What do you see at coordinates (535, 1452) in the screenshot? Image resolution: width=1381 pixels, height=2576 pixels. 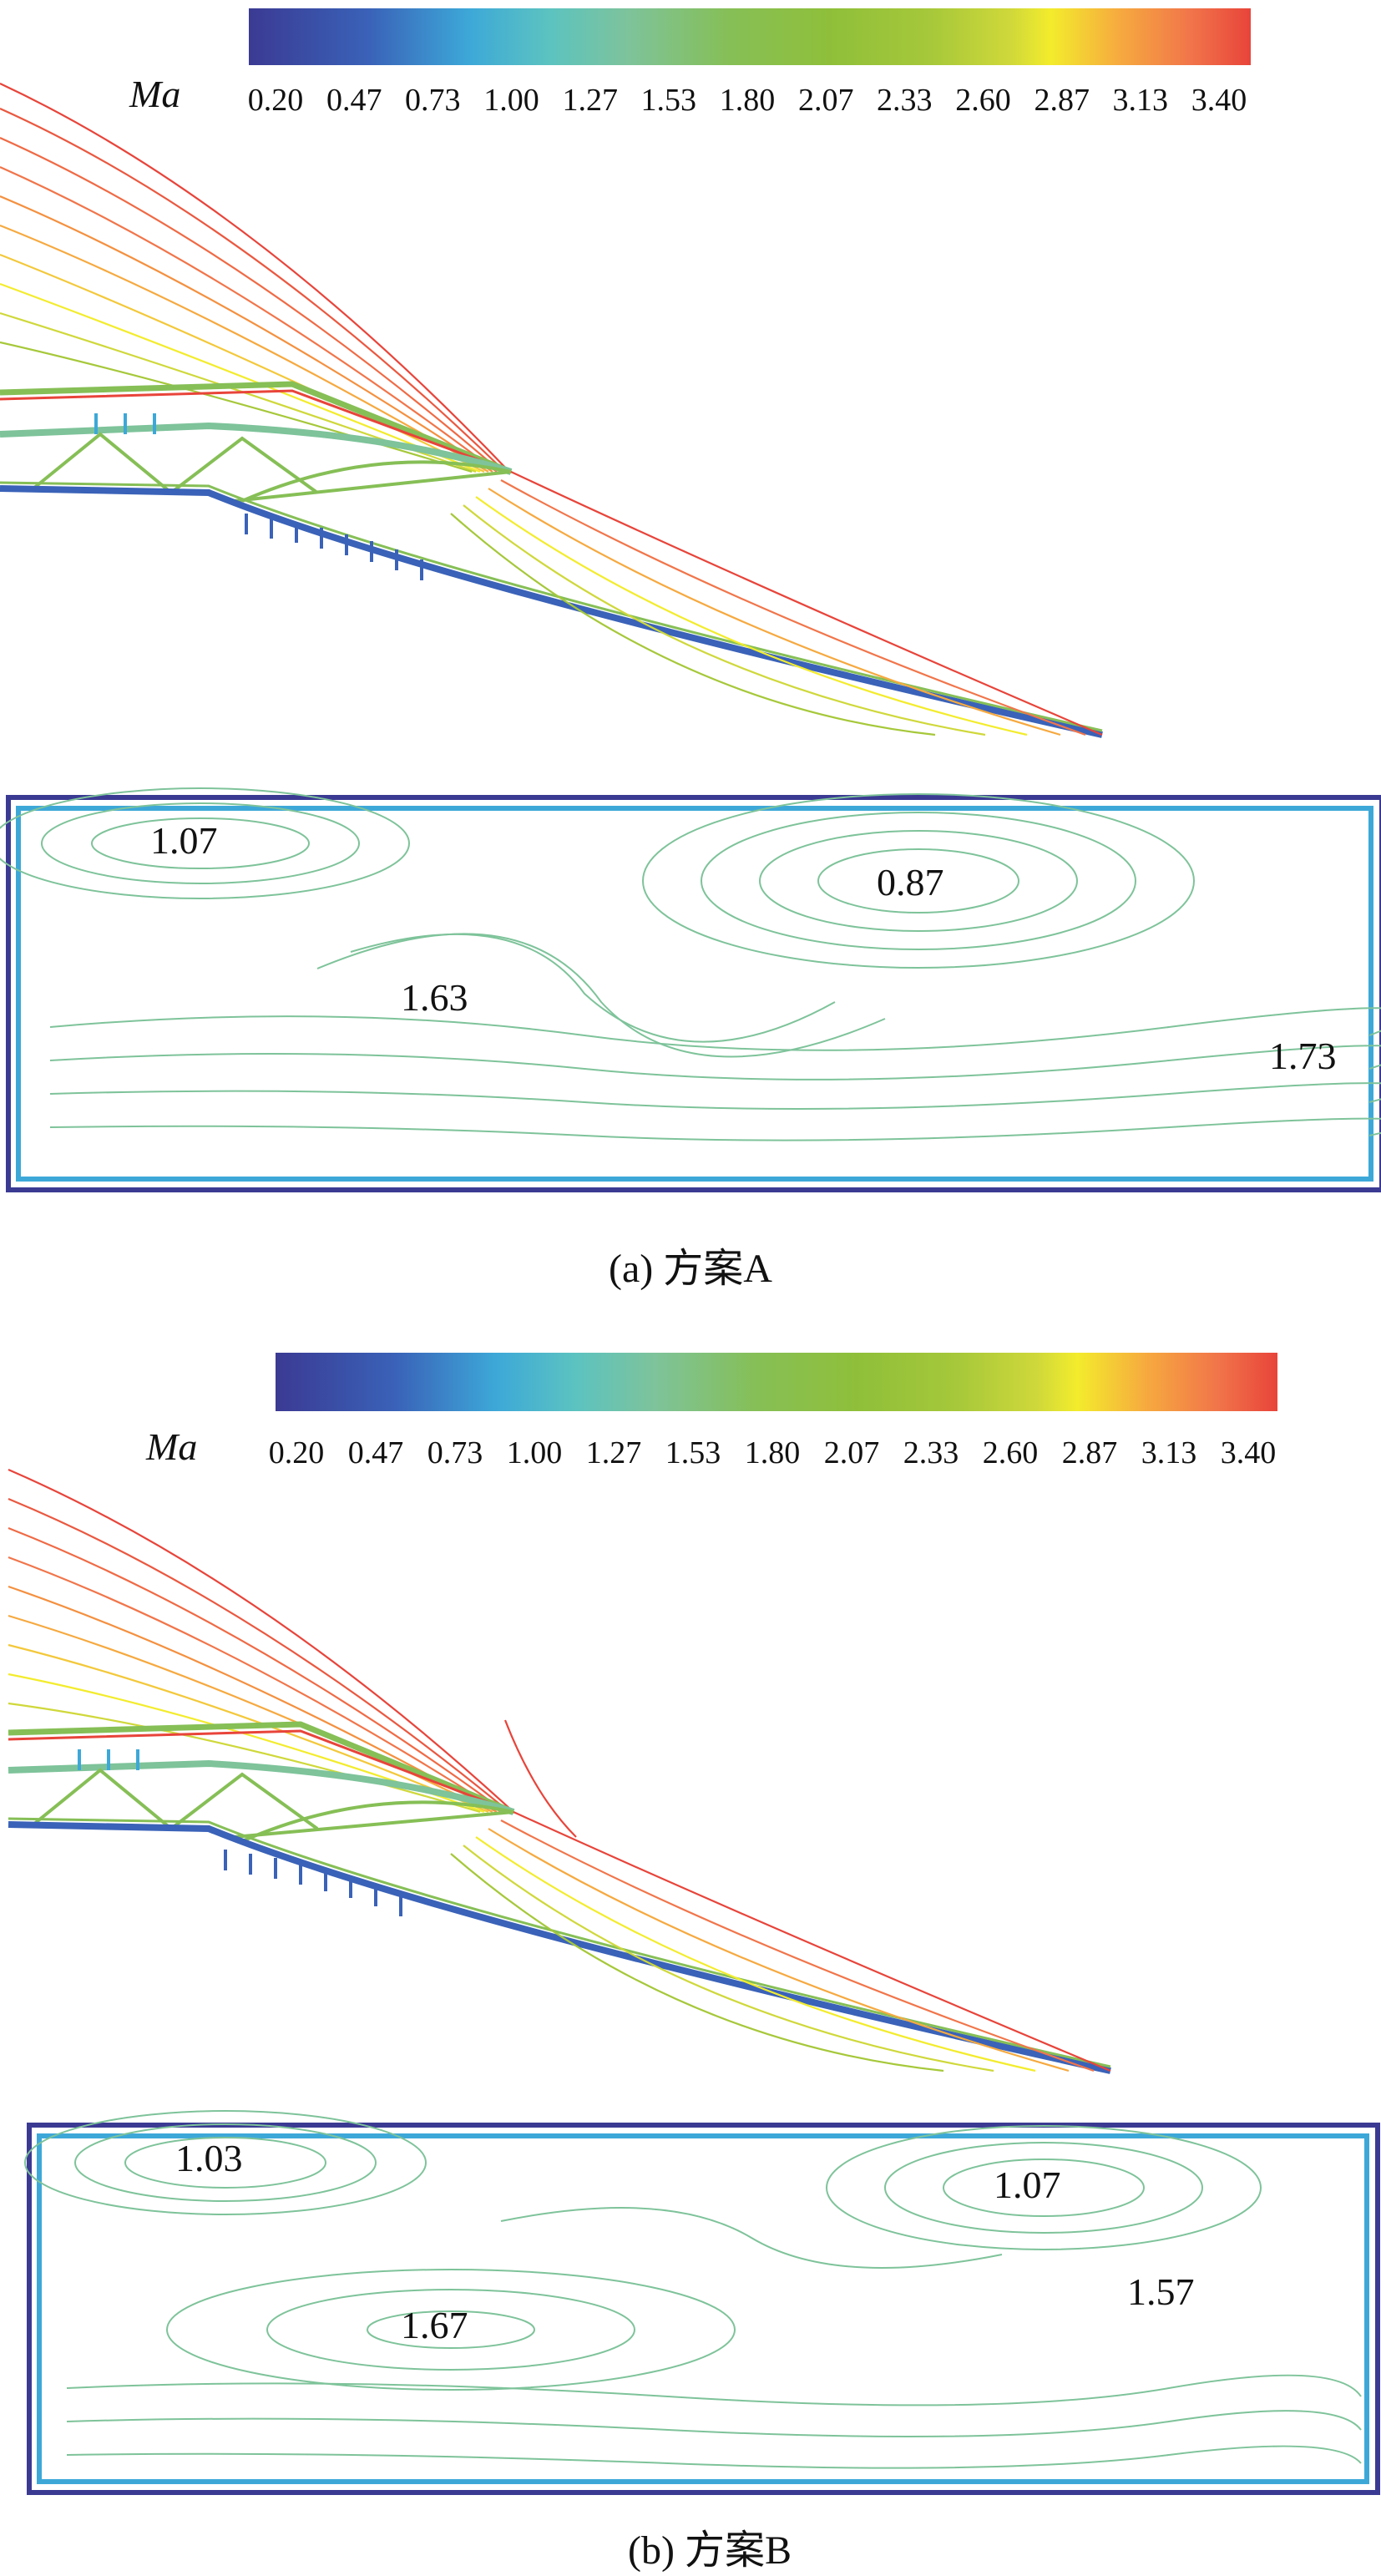 I see `colorbar-b-tick-3: 1.00` at bounding box center [535, 1452].